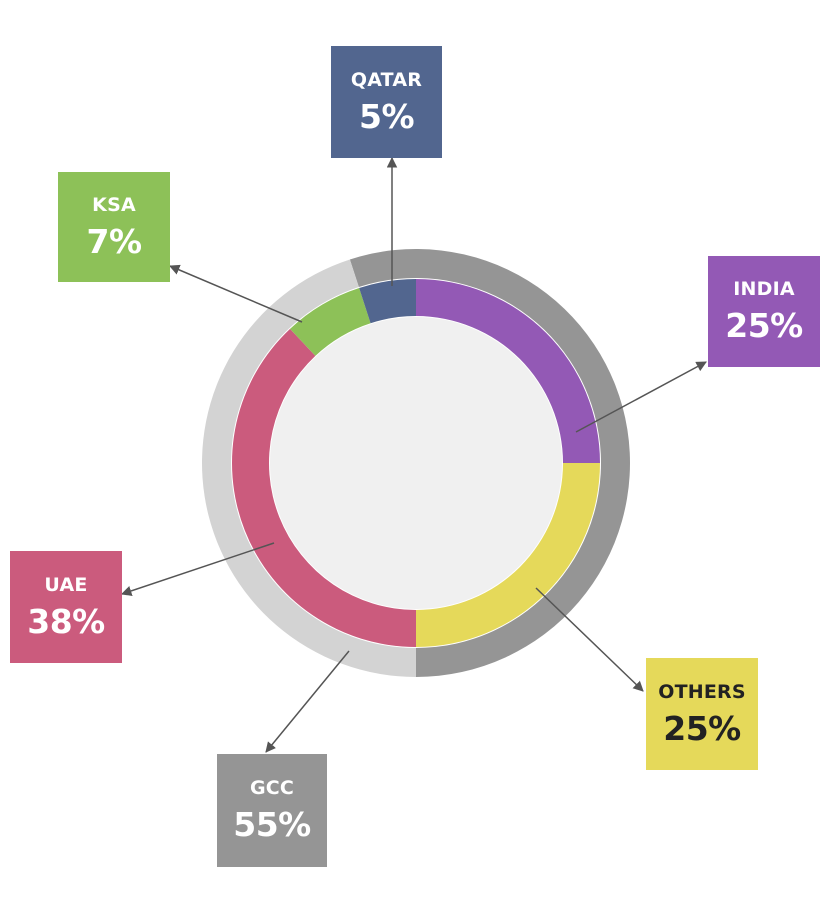  What do you see at coordinates (323, 487) in the screenshot?
I see `inner-ring-slice-uae` at bounding box center [323, 487].